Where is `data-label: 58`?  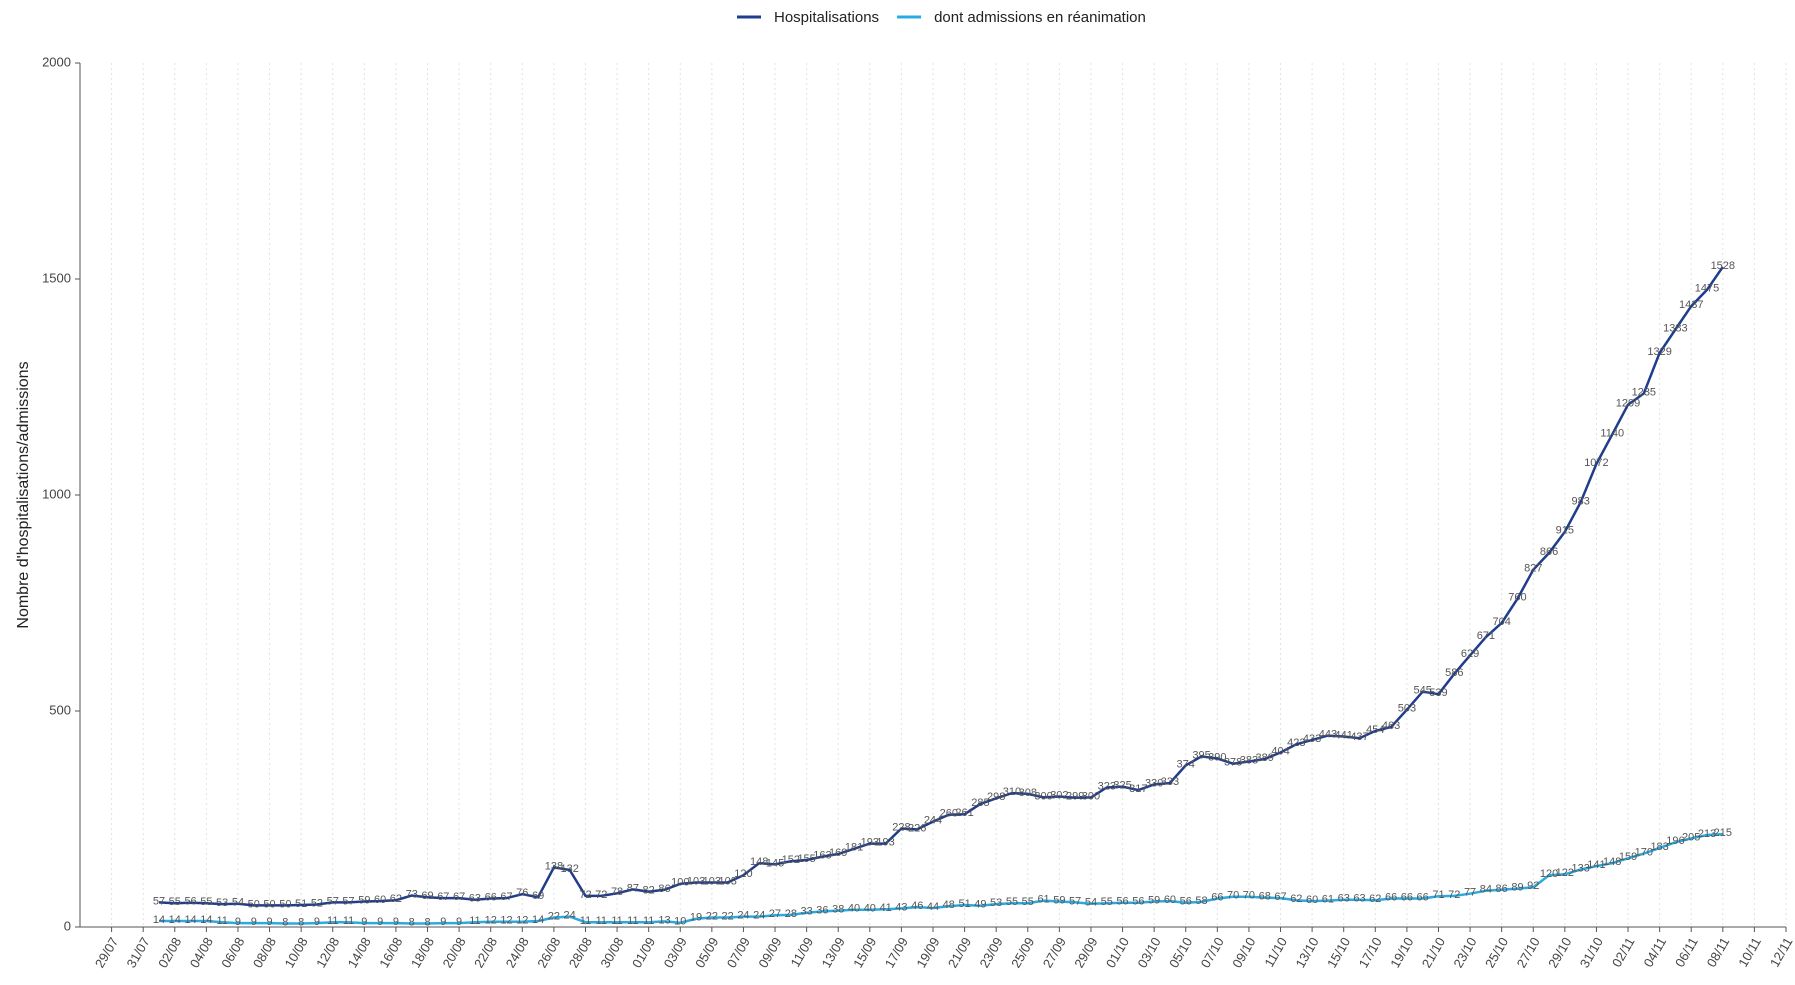 data-label: 58 is located at coordinates (1201, 901).